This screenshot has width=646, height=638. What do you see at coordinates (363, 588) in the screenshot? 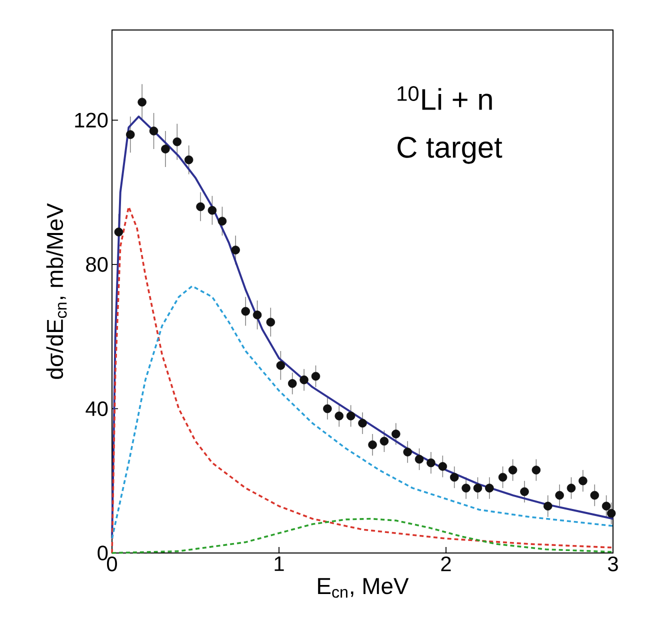
I see `x-axis-title: E$_{cn}$, MeV` at bounding box center [363, 588].